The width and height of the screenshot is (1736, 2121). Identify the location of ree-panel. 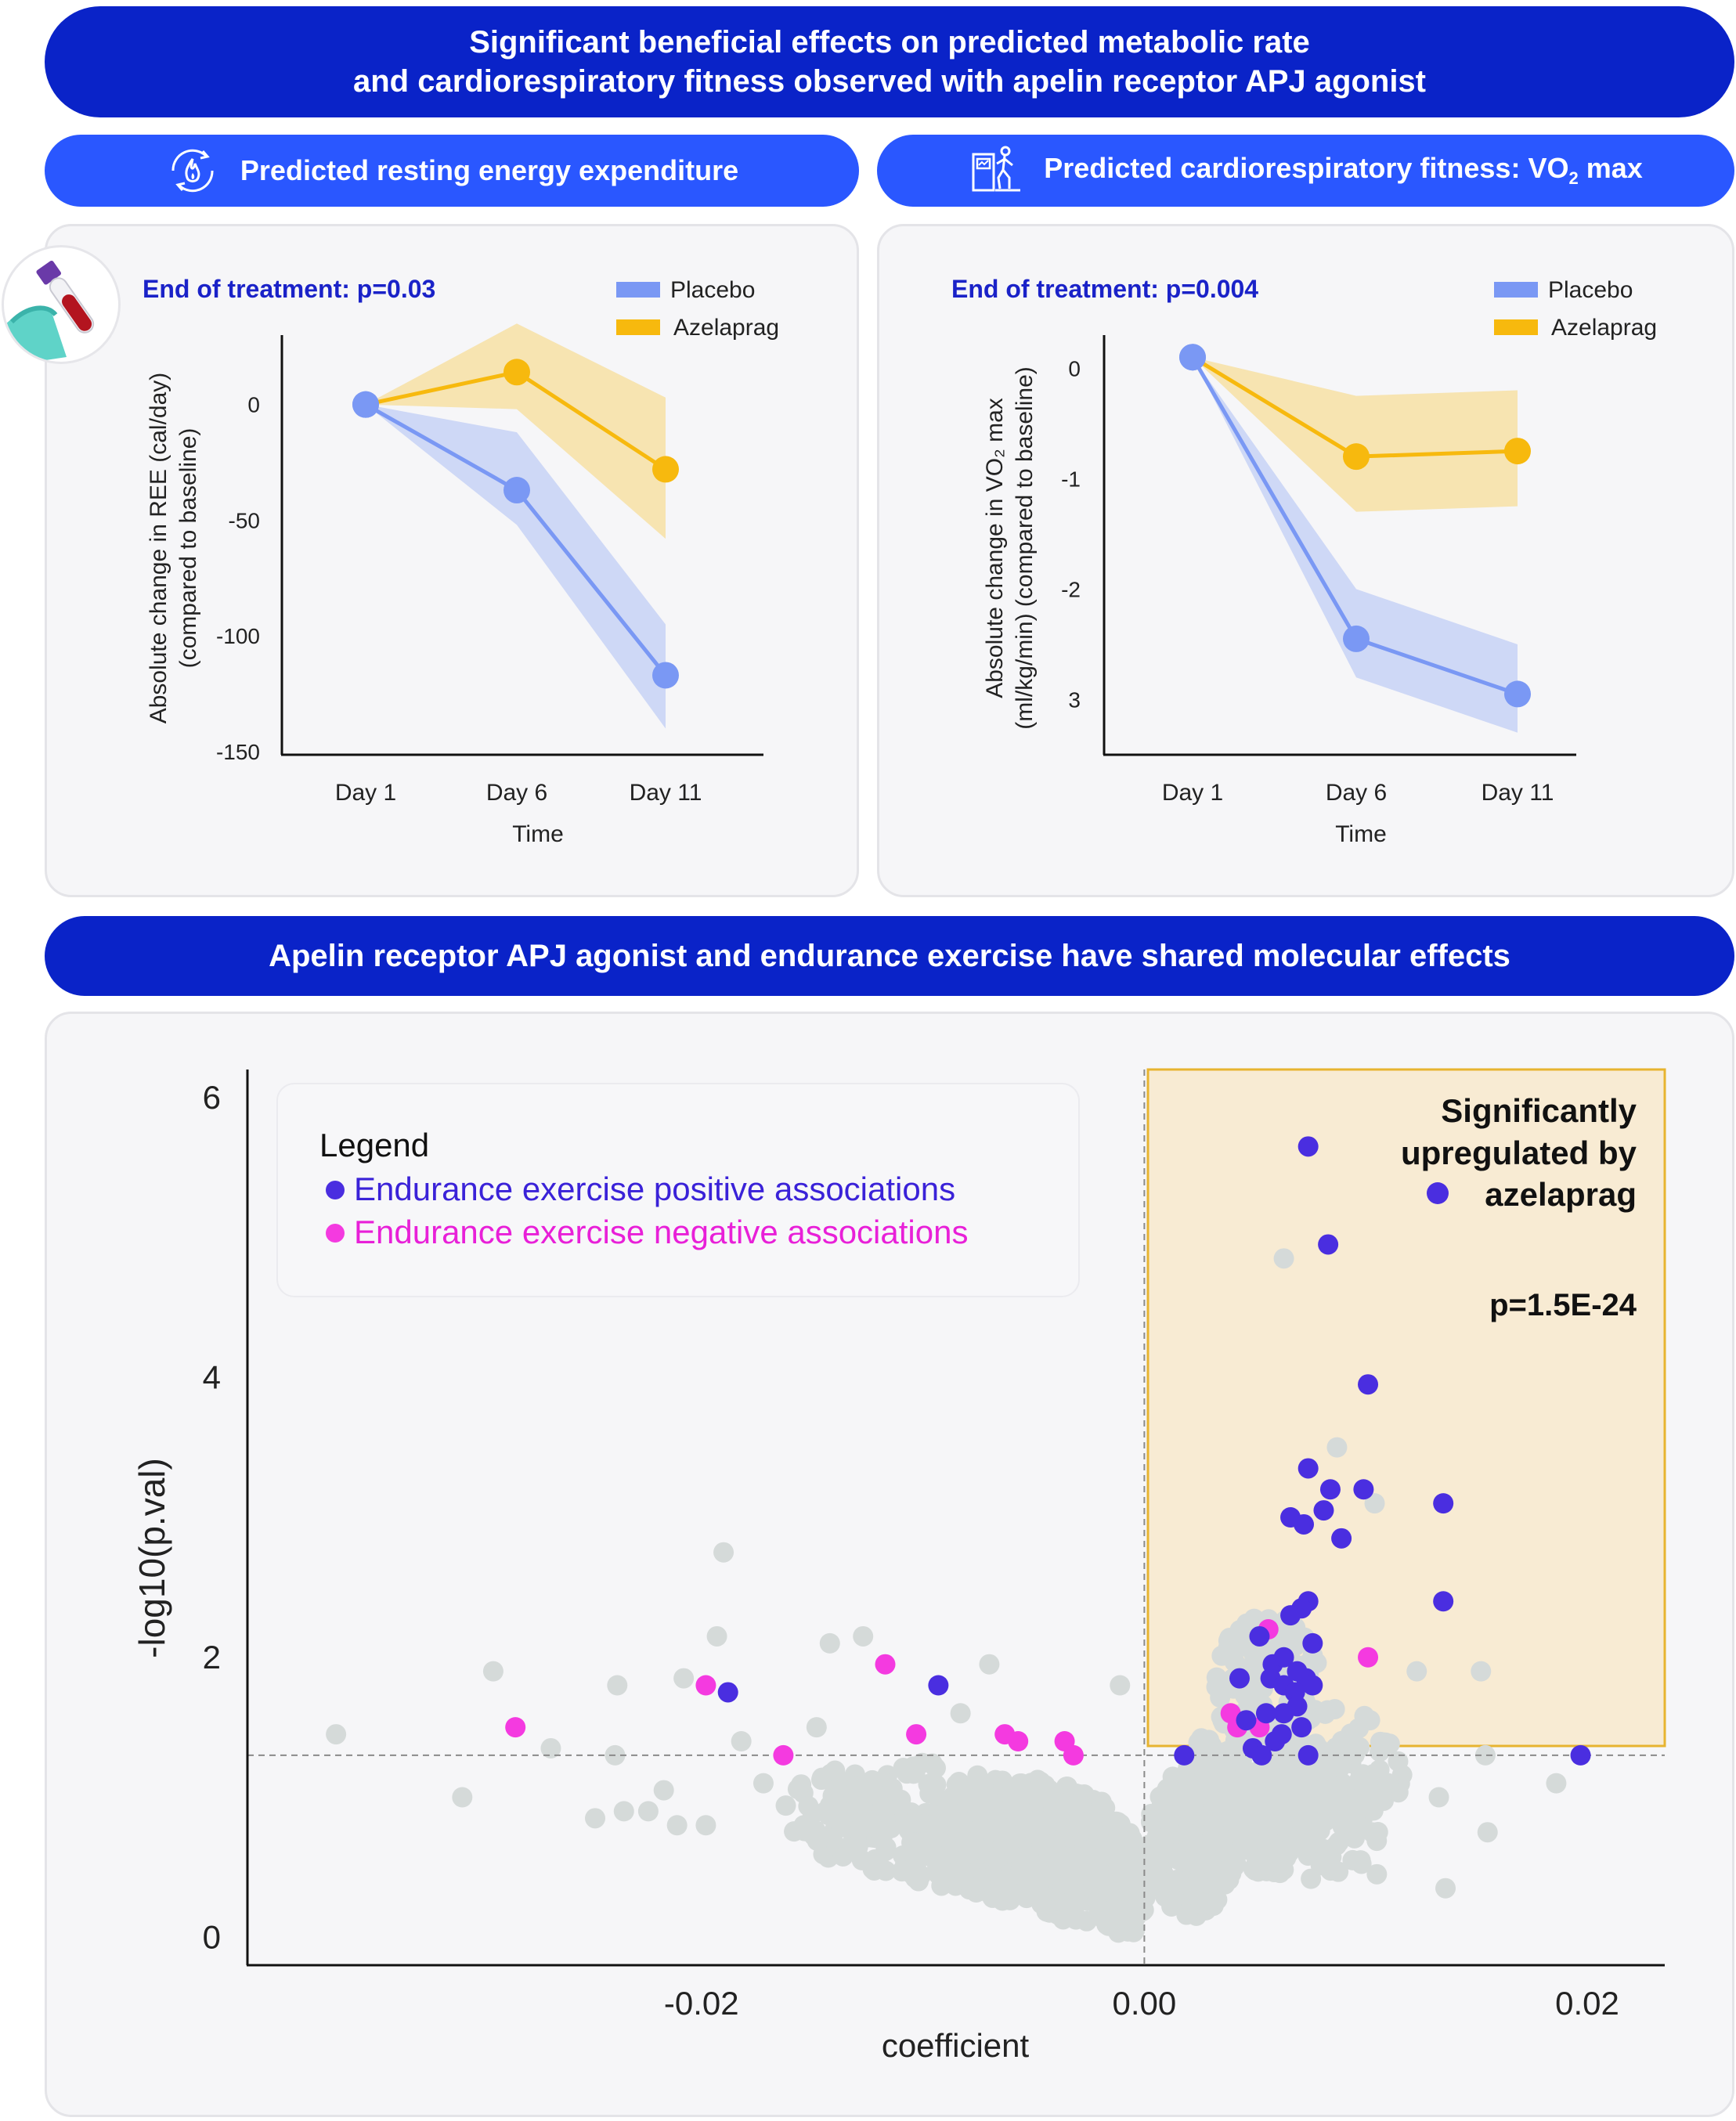
(452, 560).